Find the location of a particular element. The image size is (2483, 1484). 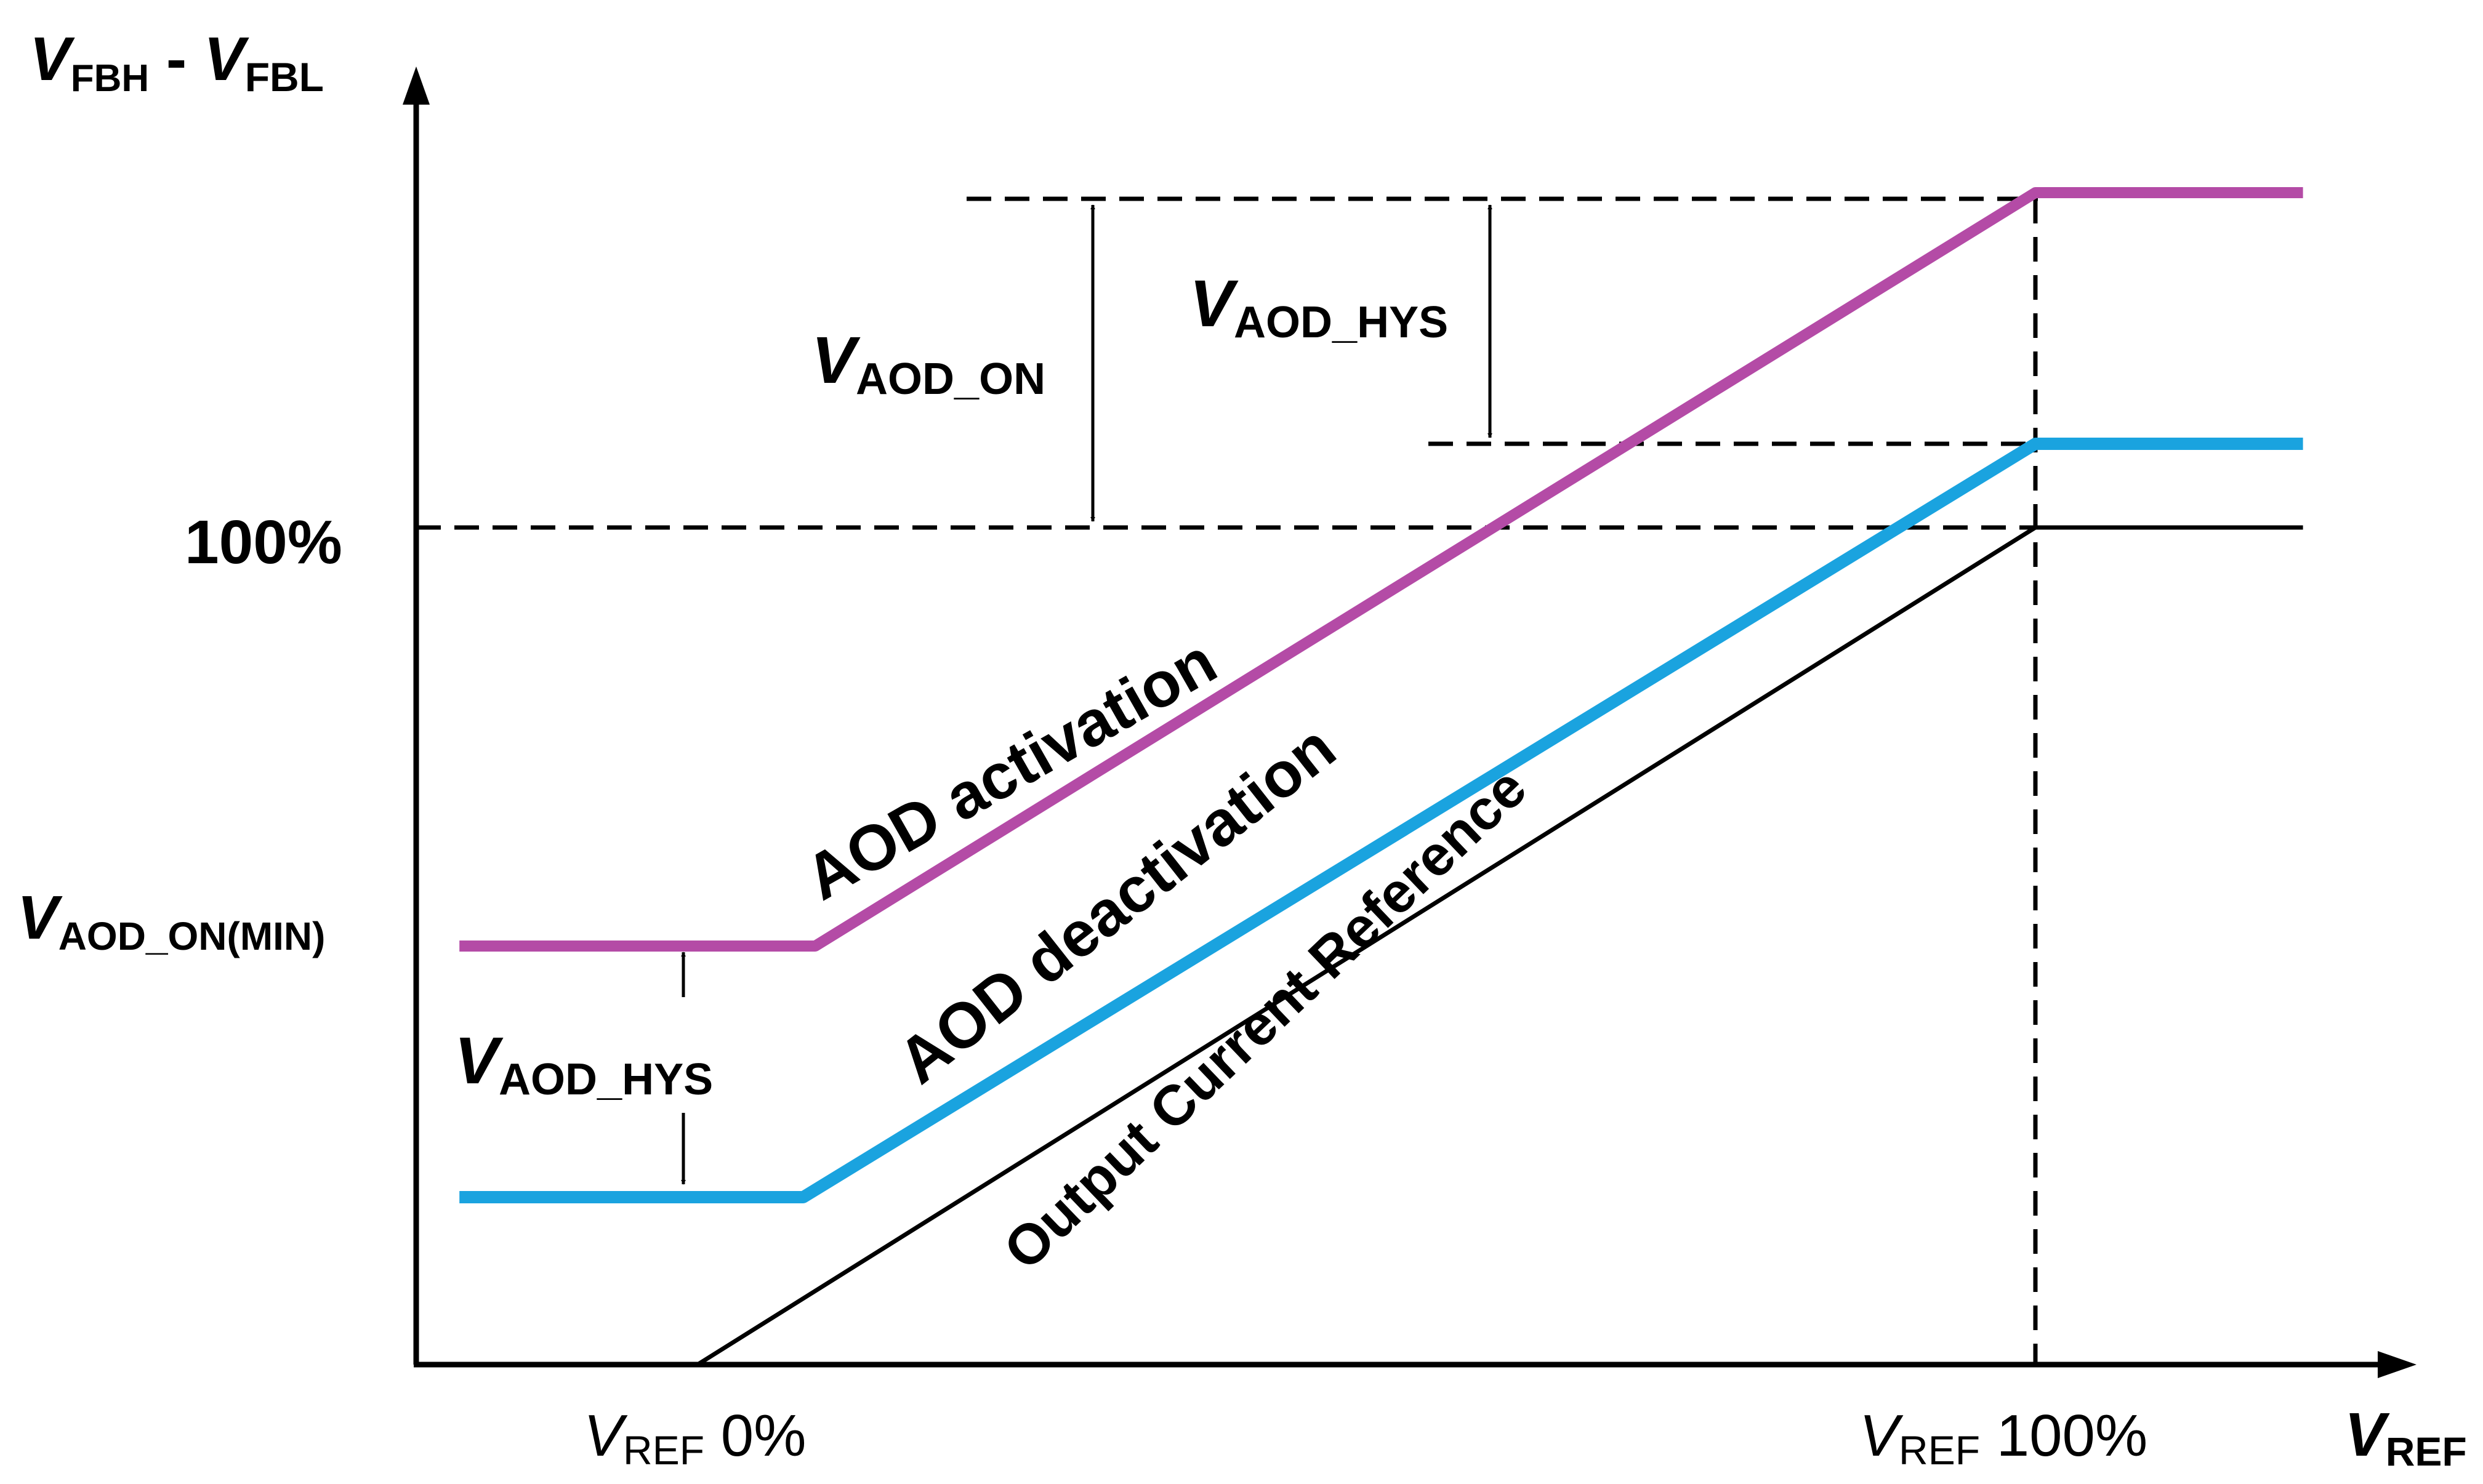

y-axis-label-sep: - is located at coordinates (176, 59).